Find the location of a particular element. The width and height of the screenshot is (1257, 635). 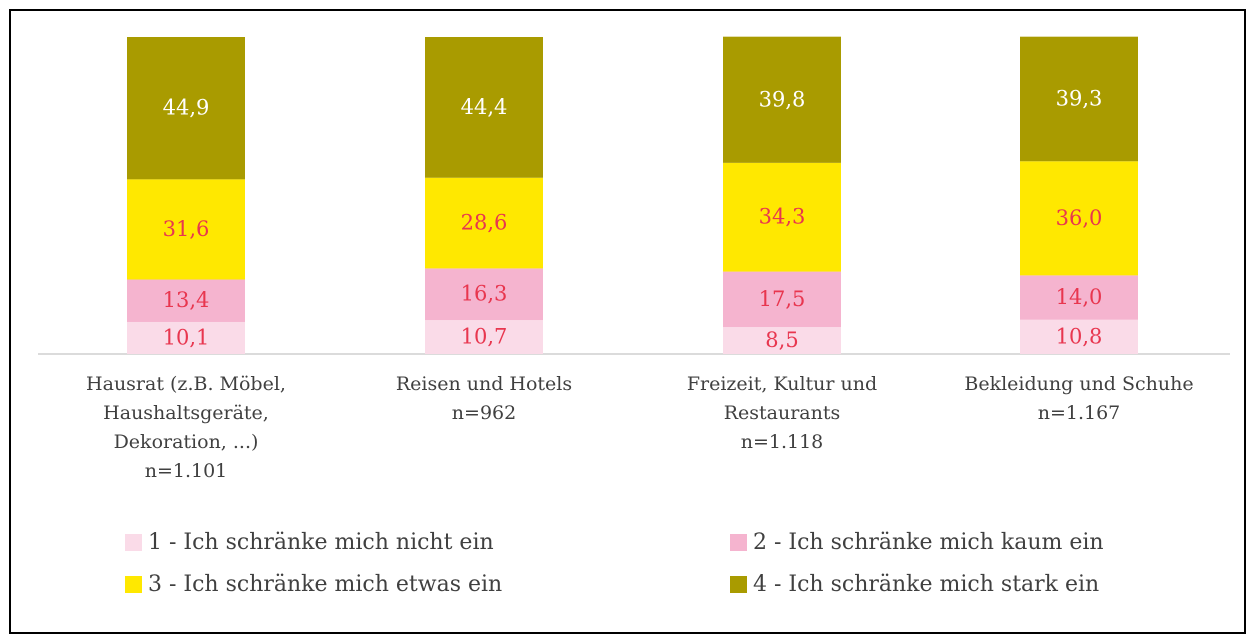

value-label: 8,5 is located at coordinates (781, 340).